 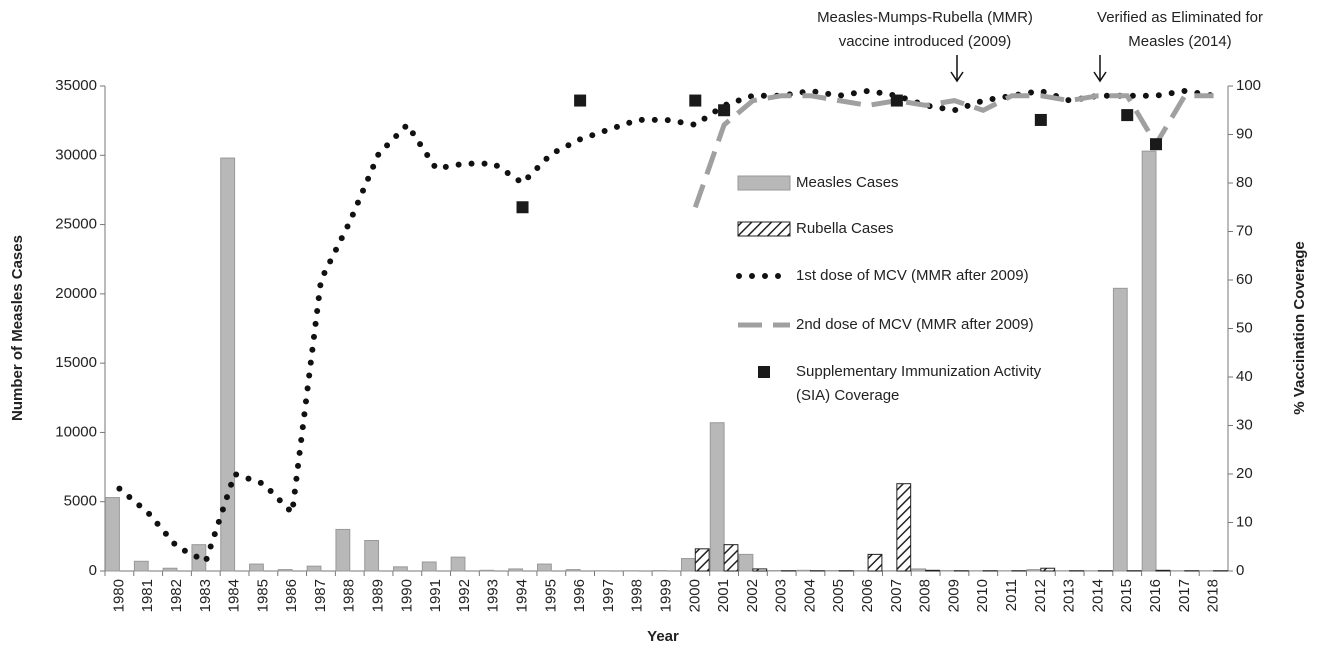 What do you see at coordinates (1040, 595) in the screenshot?
I see `x-tick-label: 2012` at bounding box center [1040, 595].